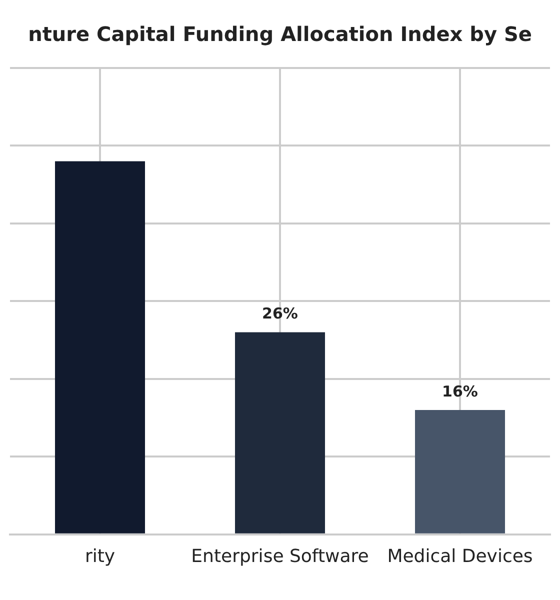  What do you see at coordinates (280, 556) in the screenshot?
I see `x-tick-label: Enterprise Software` at bounding box center [280, 556].